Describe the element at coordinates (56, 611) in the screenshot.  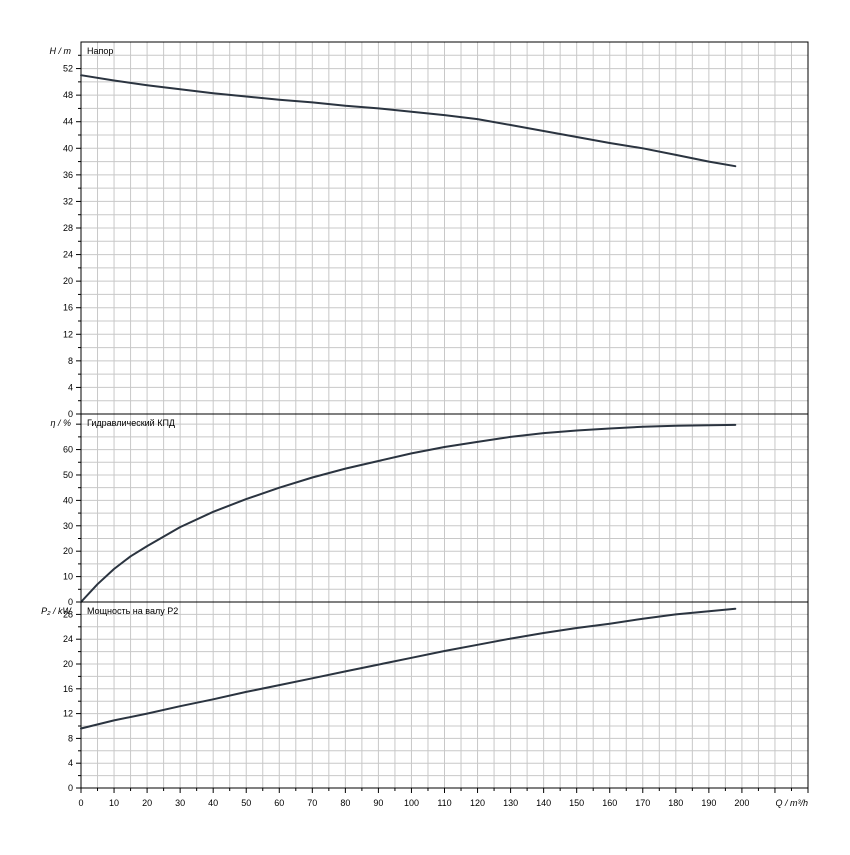
I see `y-axis-label: P₂ / kW` at that location.